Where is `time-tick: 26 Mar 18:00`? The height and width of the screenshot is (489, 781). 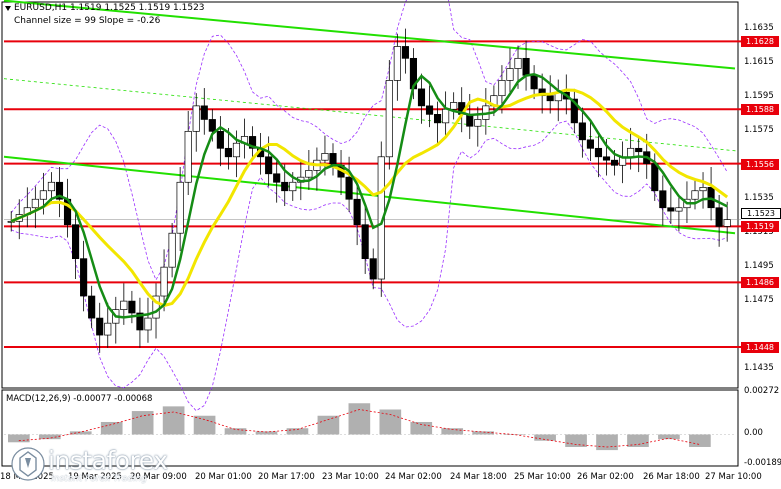
time-tick: 26 Mar 18:00 is located at coordinates (671, 477).